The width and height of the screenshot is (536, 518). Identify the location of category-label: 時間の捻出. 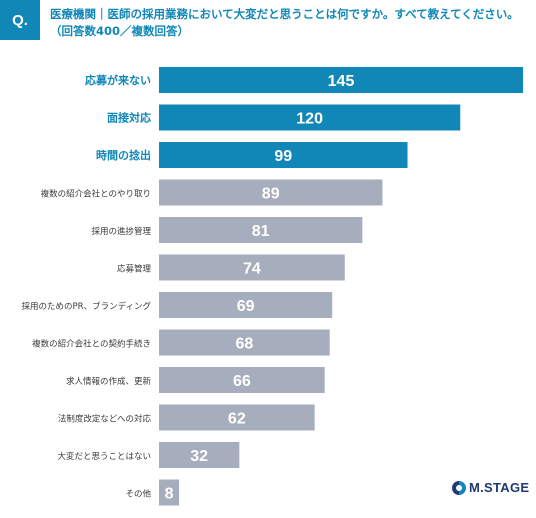
(123, 155).